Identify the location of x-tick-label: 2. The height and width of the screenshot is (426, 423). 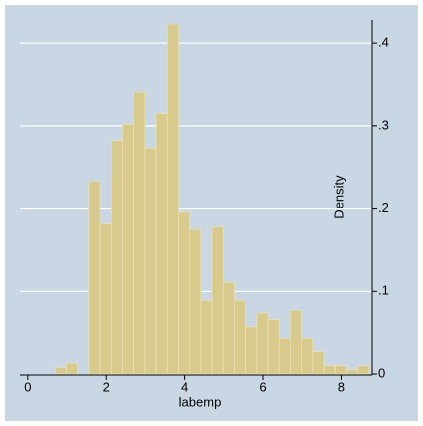
(106, 386).